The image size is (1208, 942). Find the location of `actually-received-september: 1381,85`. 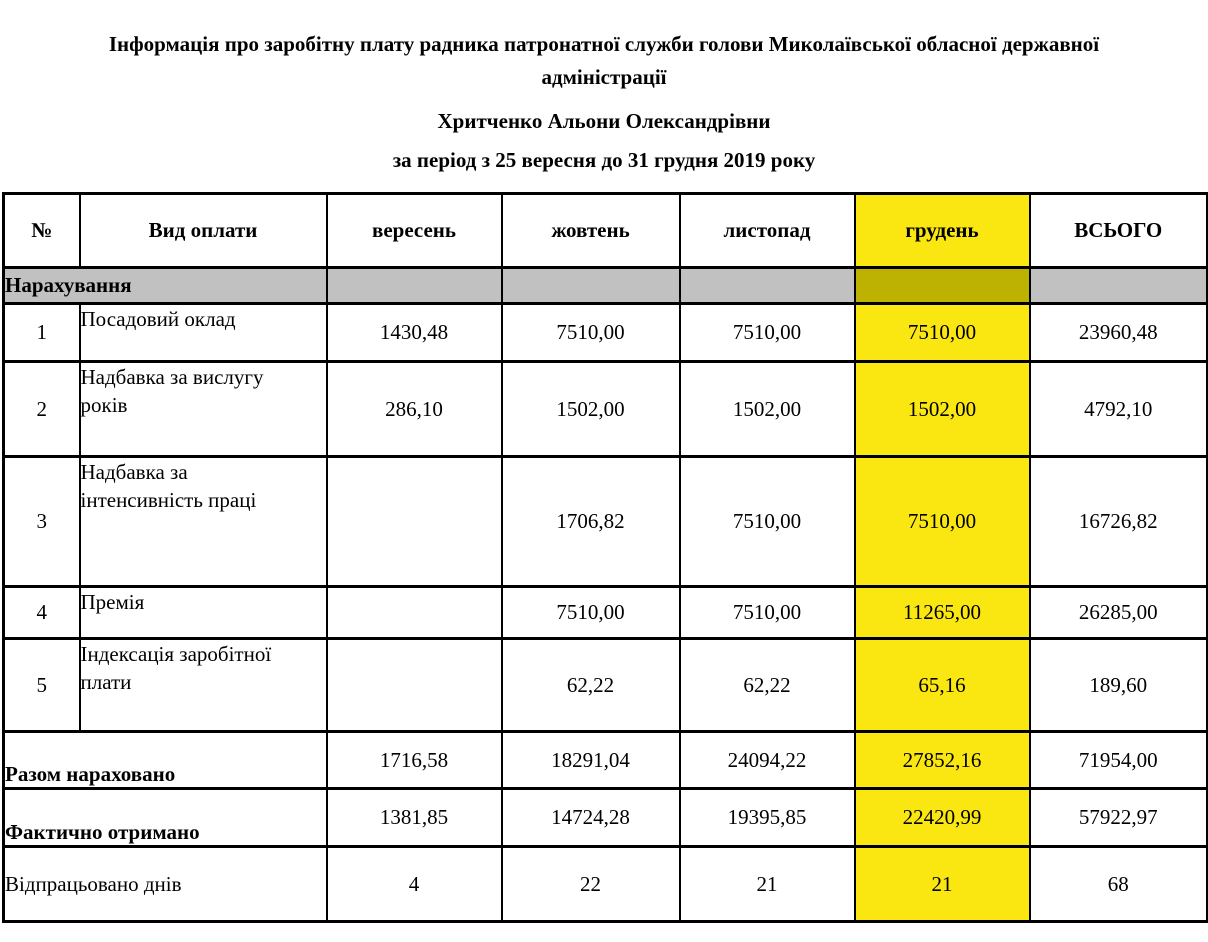

actually-received-september: 1381,85 is located at coordinates (414, 818).